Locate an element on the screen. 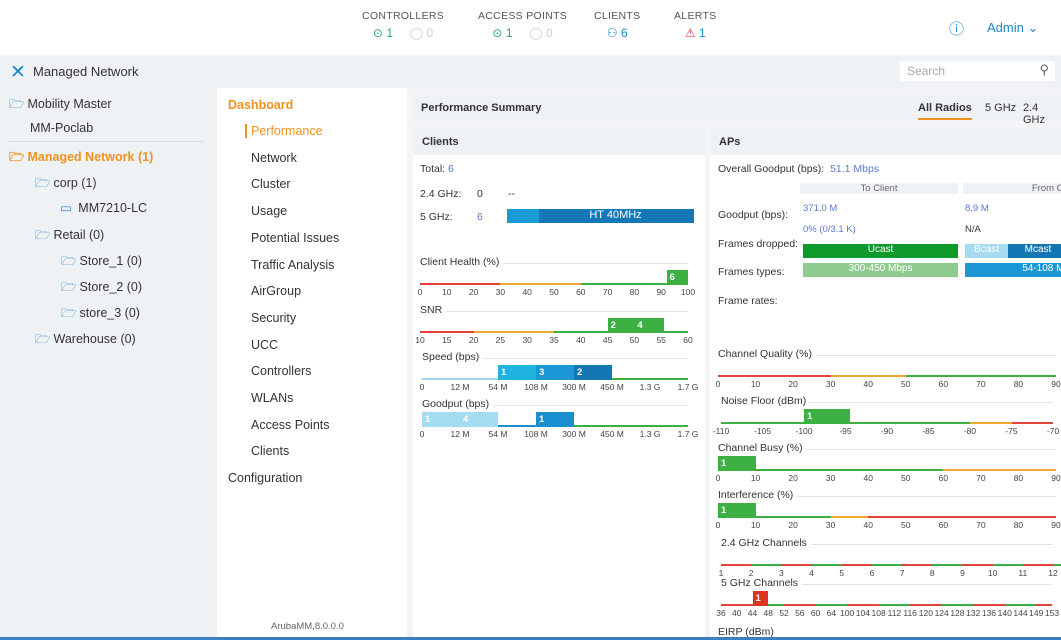  gauge-title: Goodput (bps) is located at coordinates (458, 404).